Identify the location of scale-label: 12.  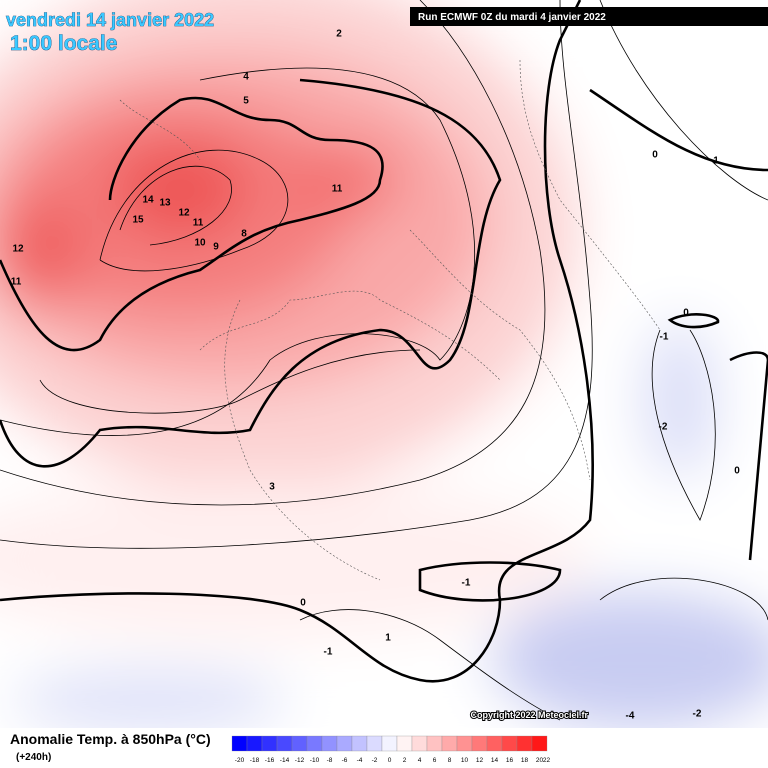
(480, 760).